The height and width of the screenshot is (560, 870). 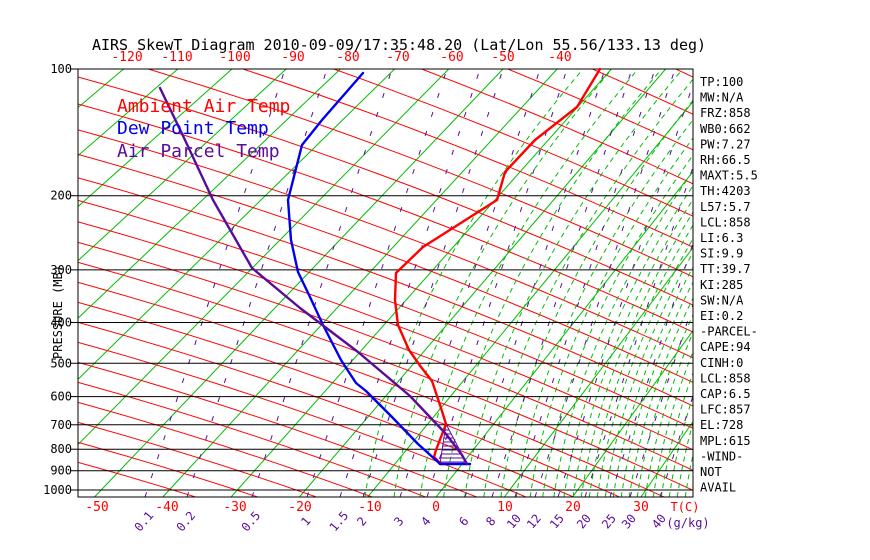 I want to click on temp-tick-top-label: -100, so click(x=234, y=57).